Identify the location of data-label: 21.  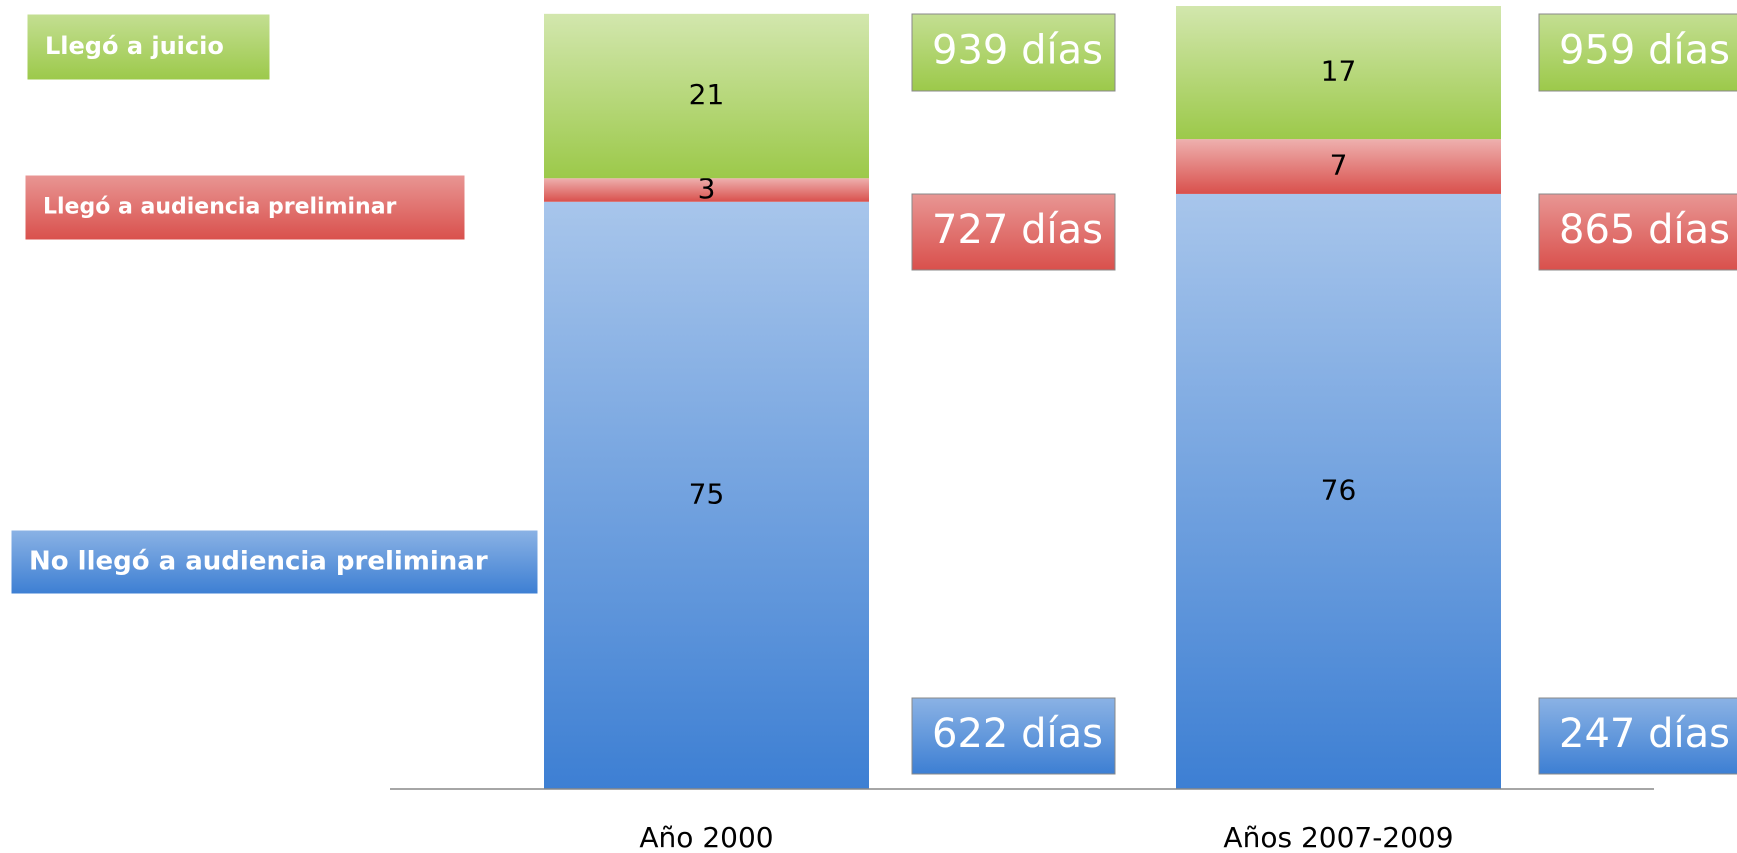
(707, 94).